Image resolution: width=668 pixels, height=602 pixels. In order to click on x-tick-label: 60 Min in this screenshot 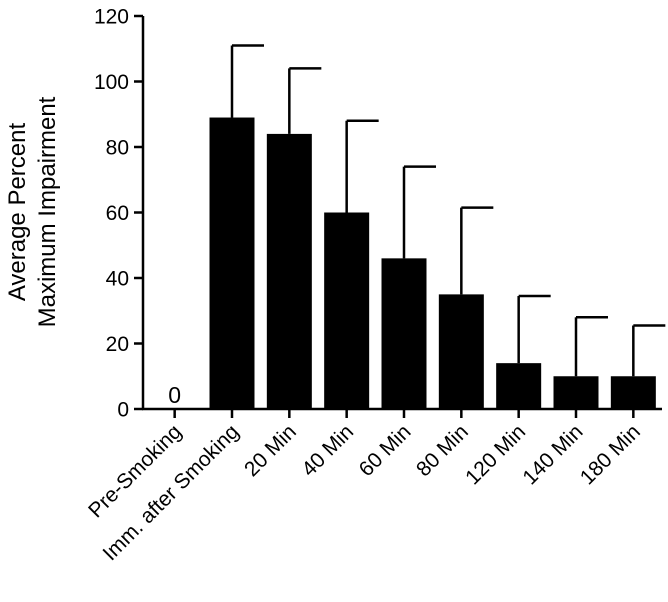, I will do `click(385, 450)`.